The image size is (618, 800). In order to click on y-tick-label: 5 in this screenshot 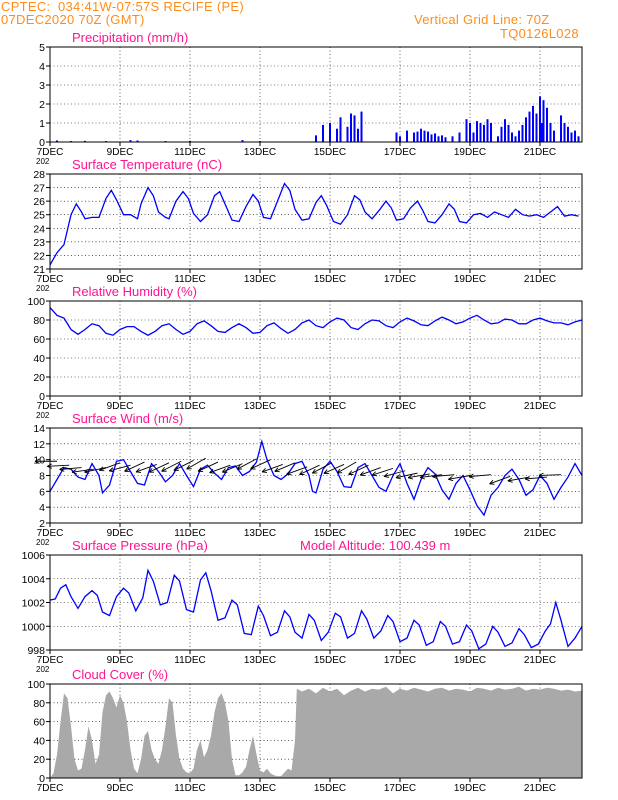, I will do `click(42, 48)`.